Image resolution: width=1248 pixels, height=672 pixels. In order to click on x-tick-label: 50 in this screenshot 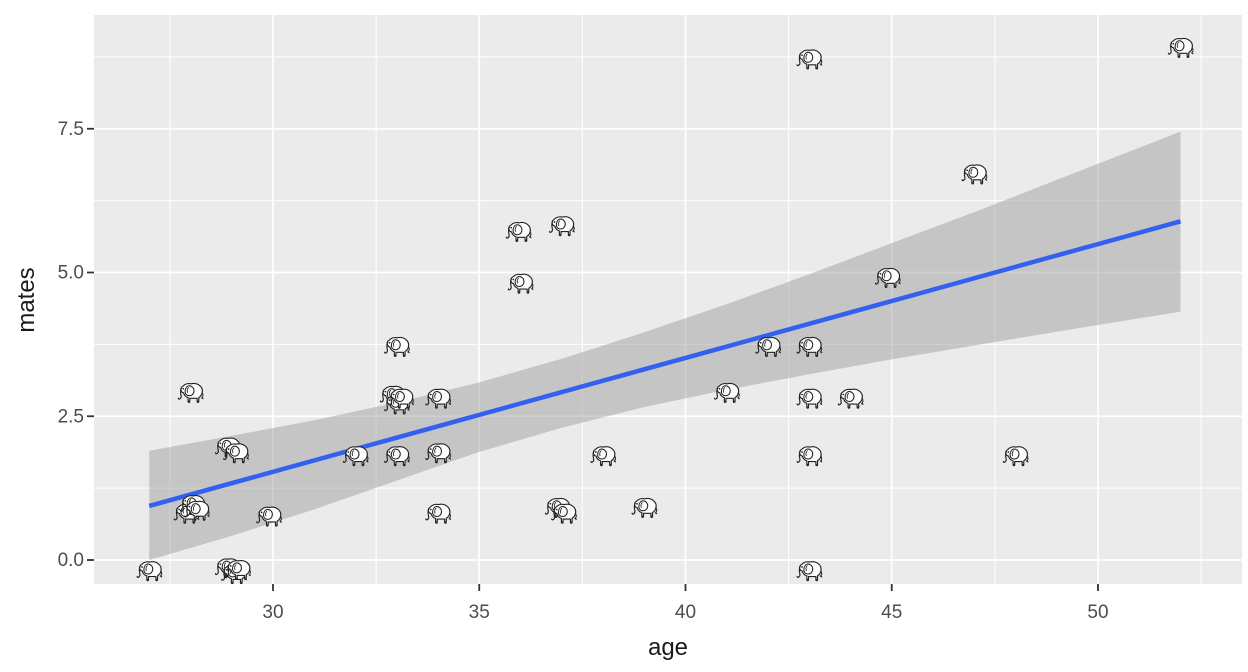, I will do `click(1097, 612)`.